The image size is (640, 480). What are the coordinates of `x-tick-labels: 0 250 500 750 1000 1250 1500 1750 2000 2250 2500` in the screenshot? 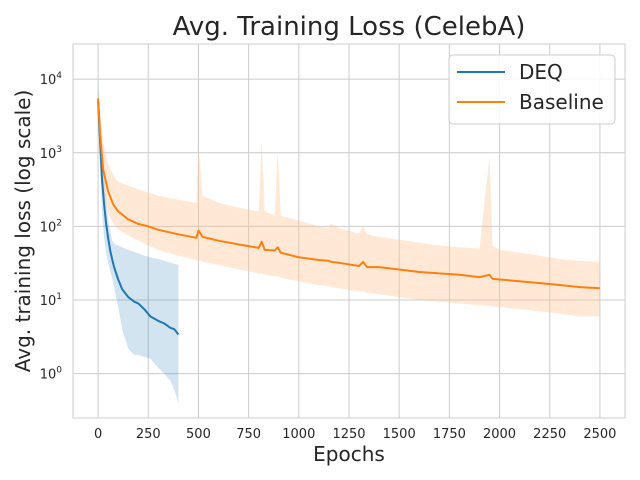 It's located at (355, 434).